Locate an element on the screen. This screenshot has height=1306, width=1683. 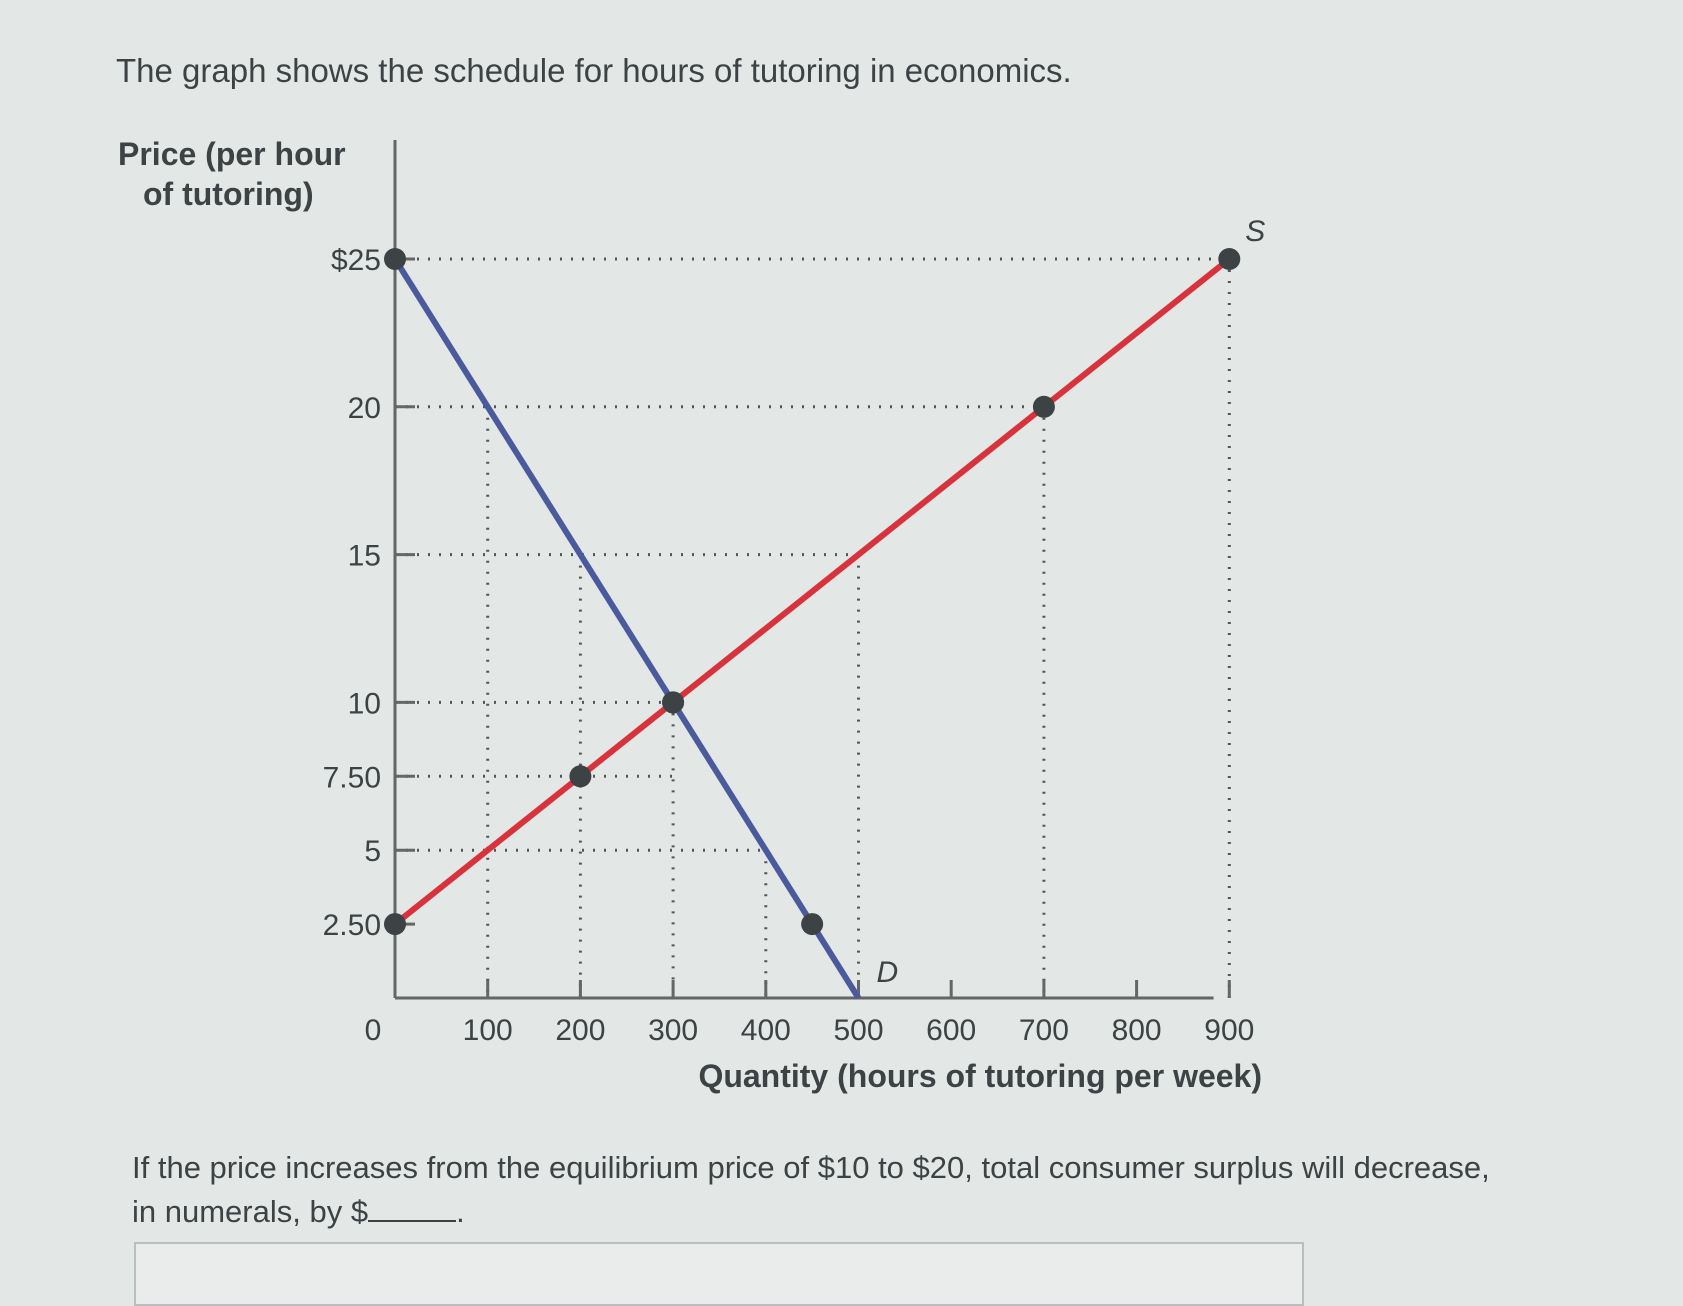
supply-label: S is located at coordinates (1255, 231).